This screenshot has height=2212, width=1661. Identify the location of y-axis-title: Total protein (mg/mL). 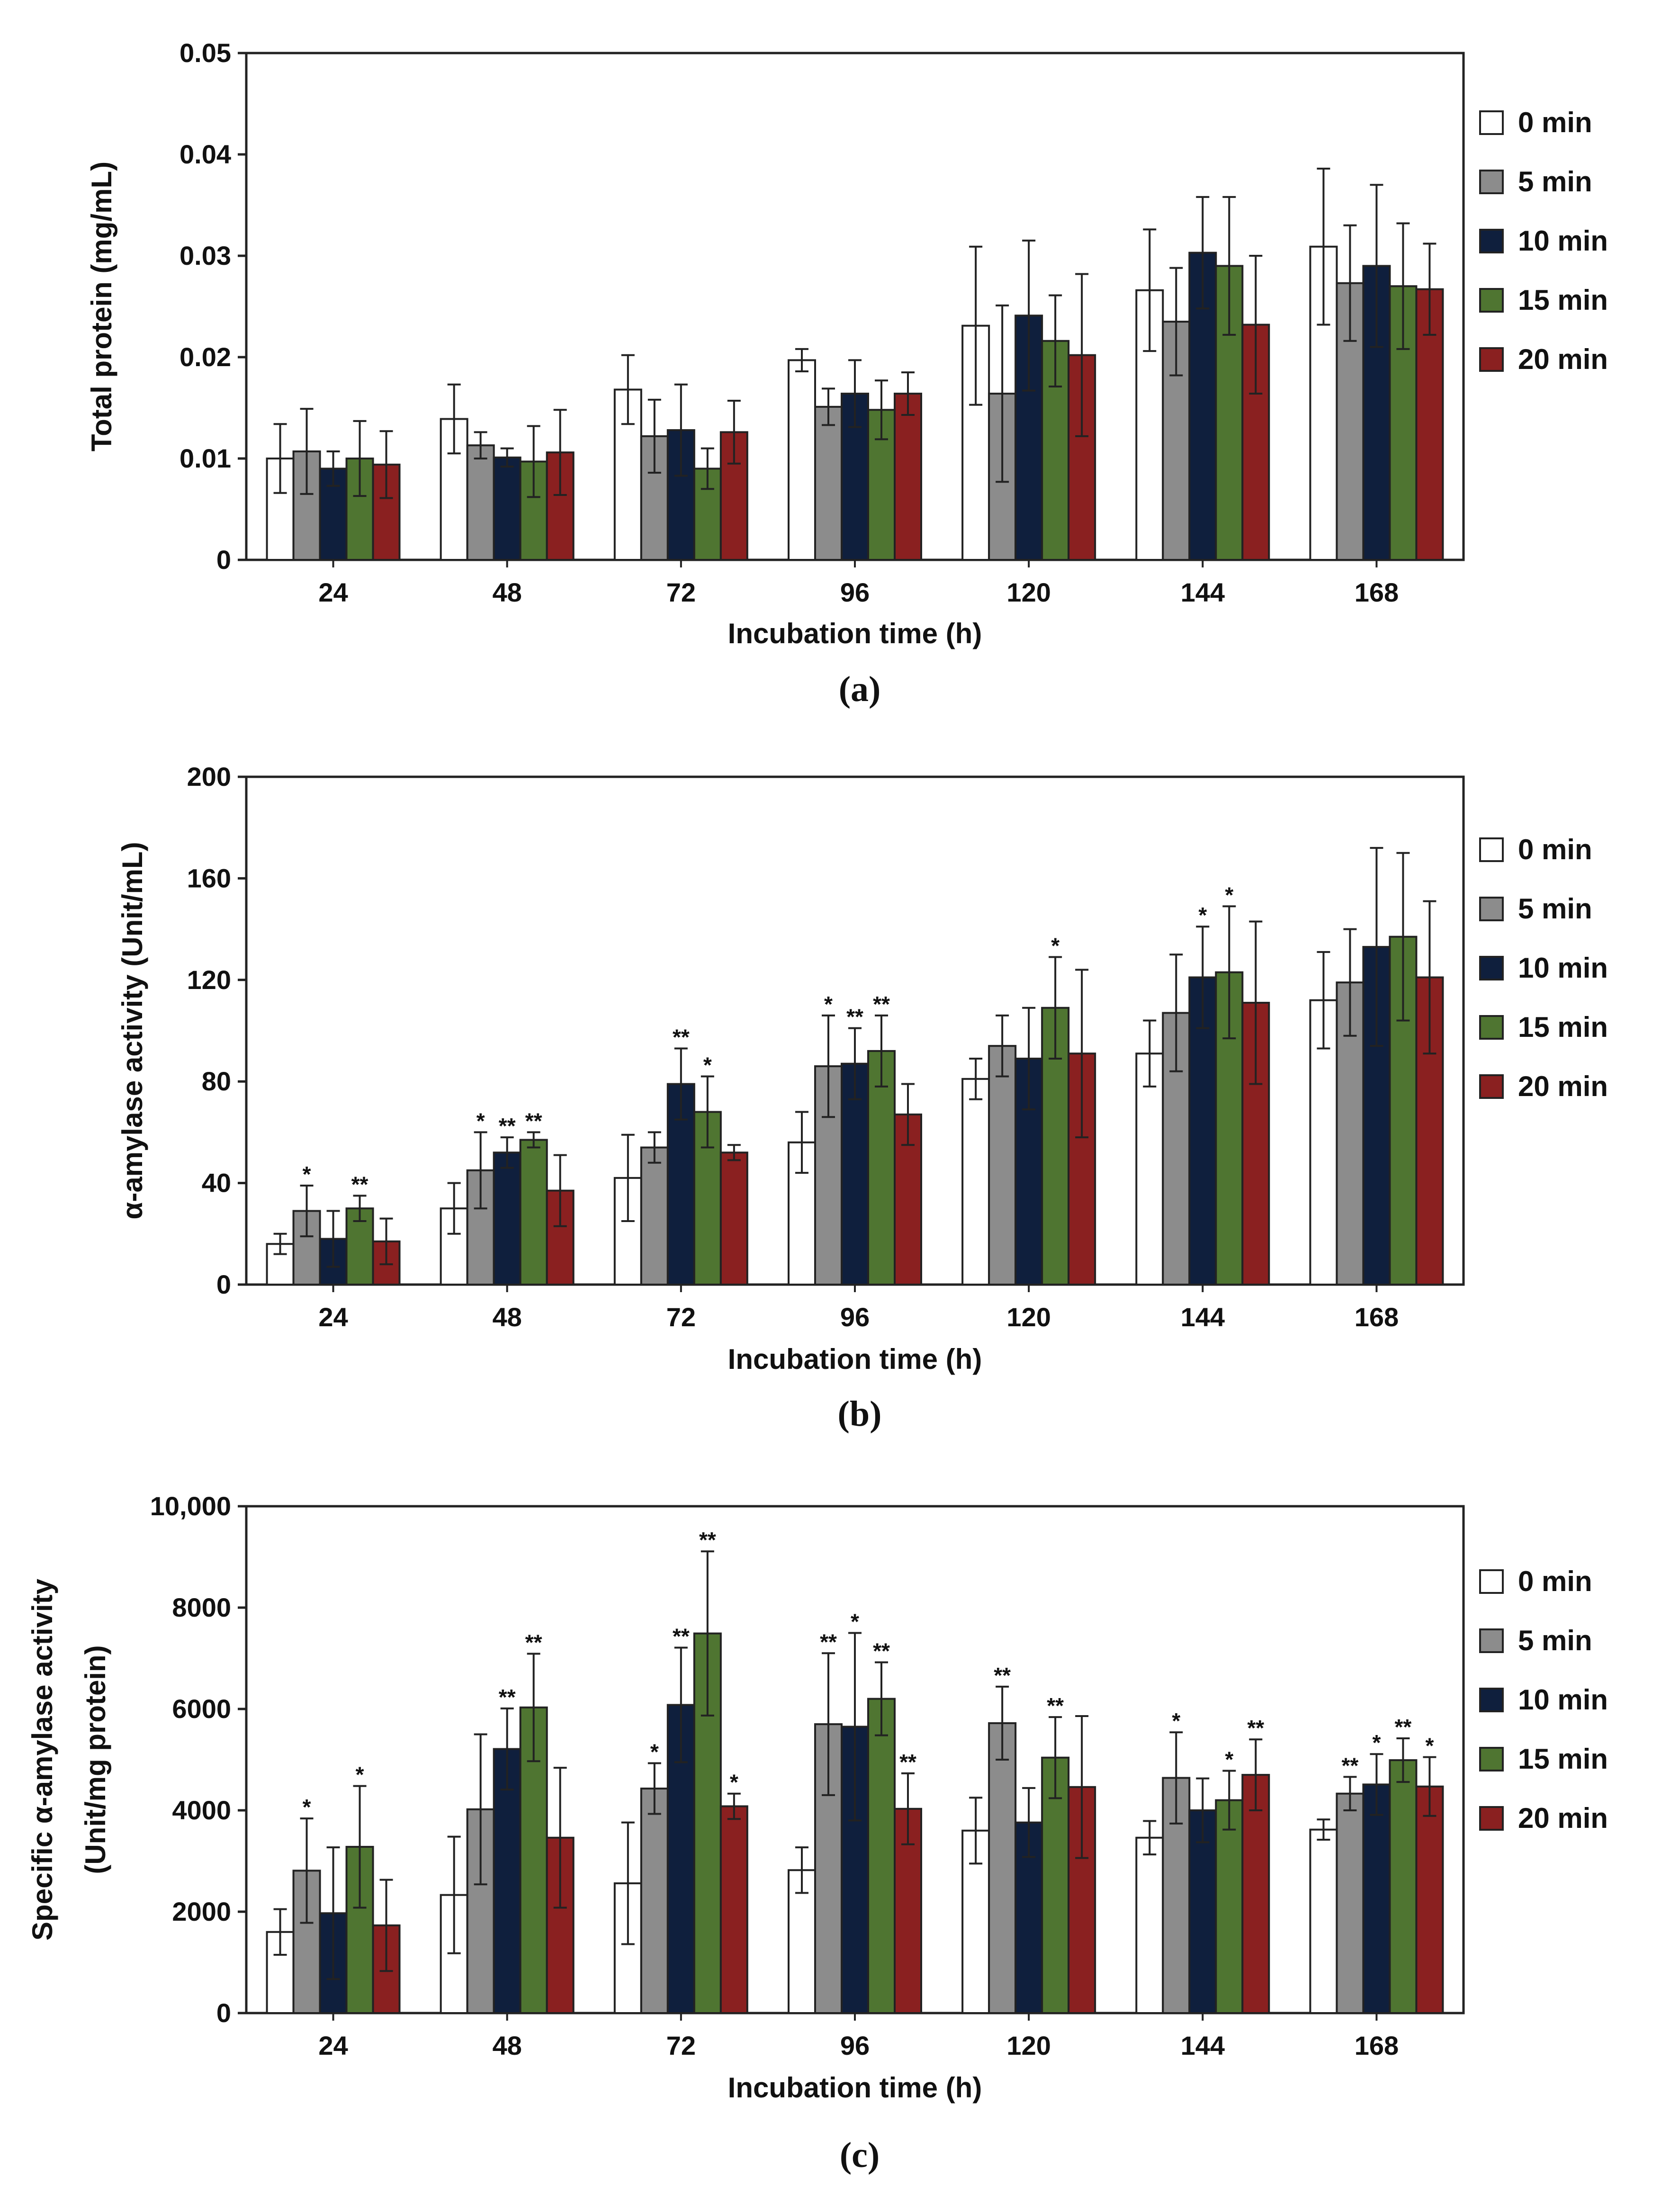
(101, 307).